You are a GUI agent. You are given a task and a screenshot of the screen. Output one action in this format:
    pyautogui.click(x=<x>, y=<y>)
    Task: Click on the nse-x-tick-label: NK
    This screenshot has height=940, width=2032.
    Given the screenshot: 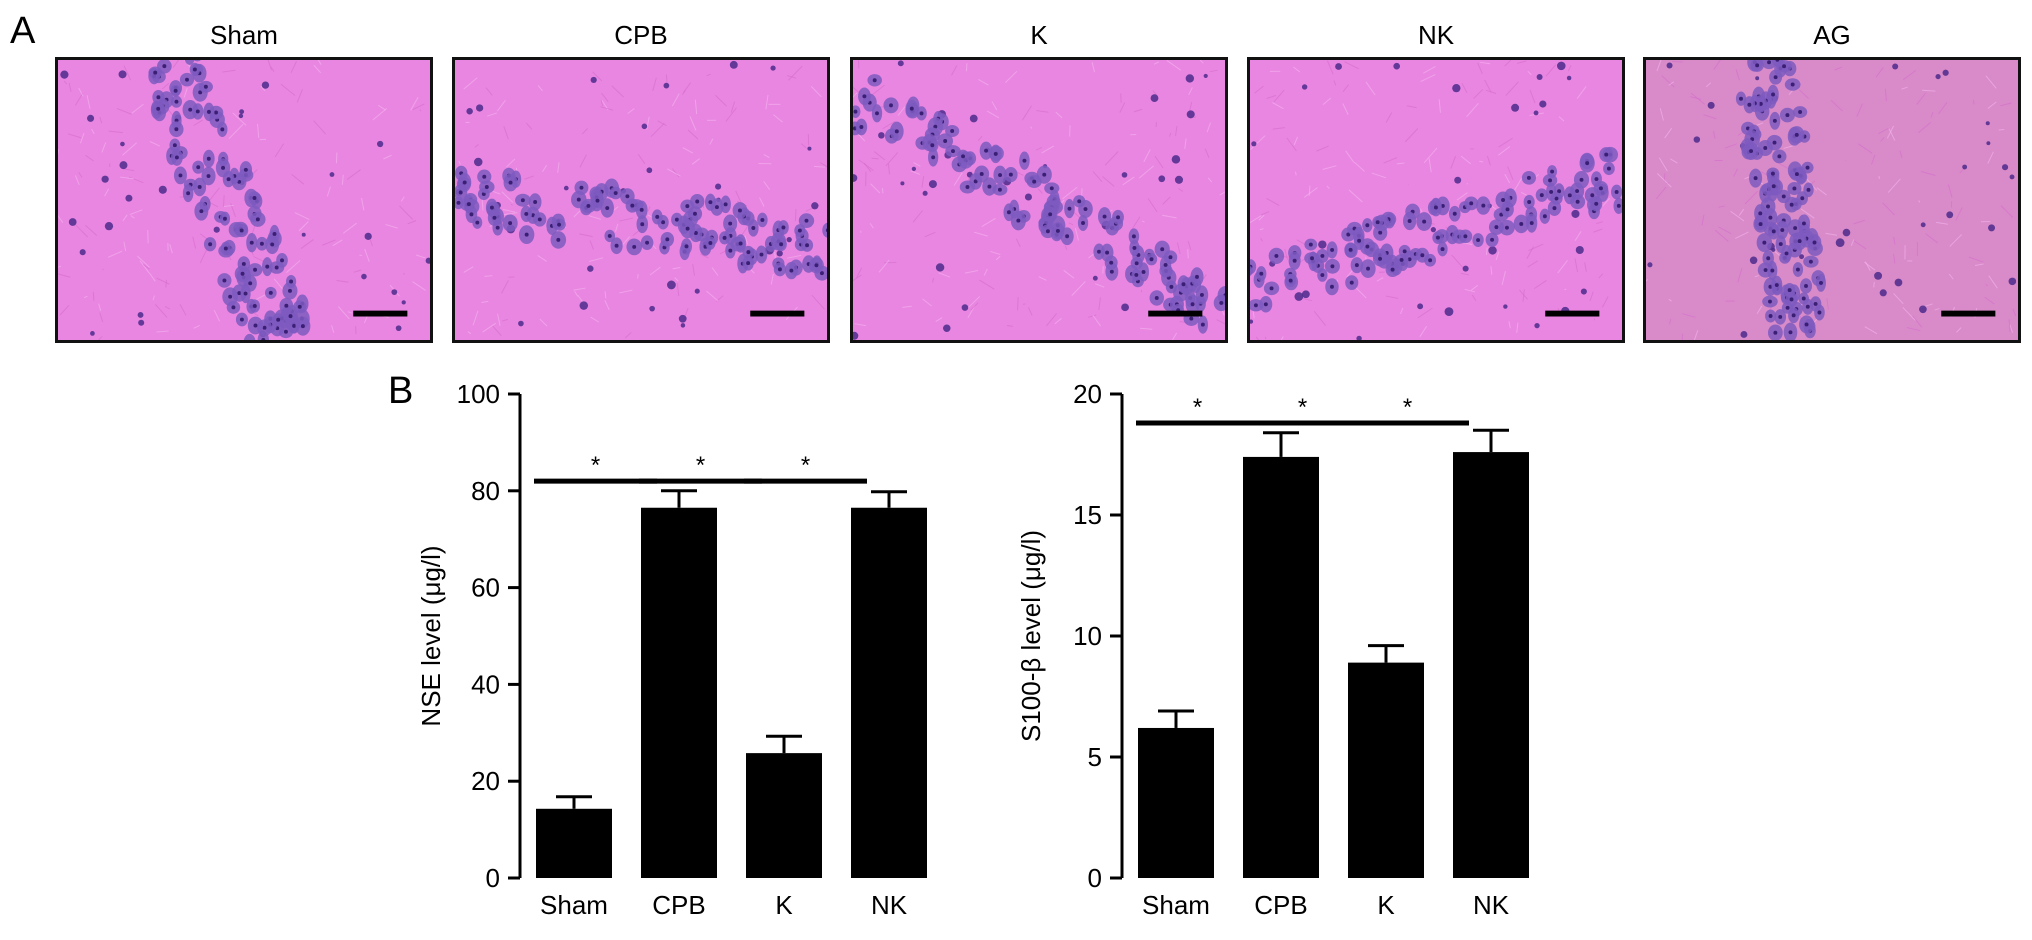 What is the action you would take?
    pyautogui.click(x=889, y=905)
    